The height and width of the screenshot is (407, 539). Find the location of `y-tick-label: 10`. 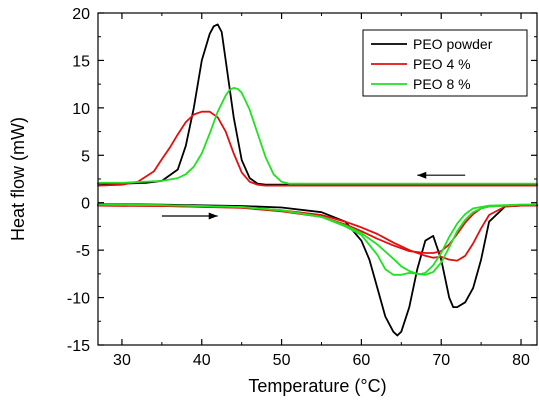

y-tick-label: 10 is located at coordinates (81, 109).